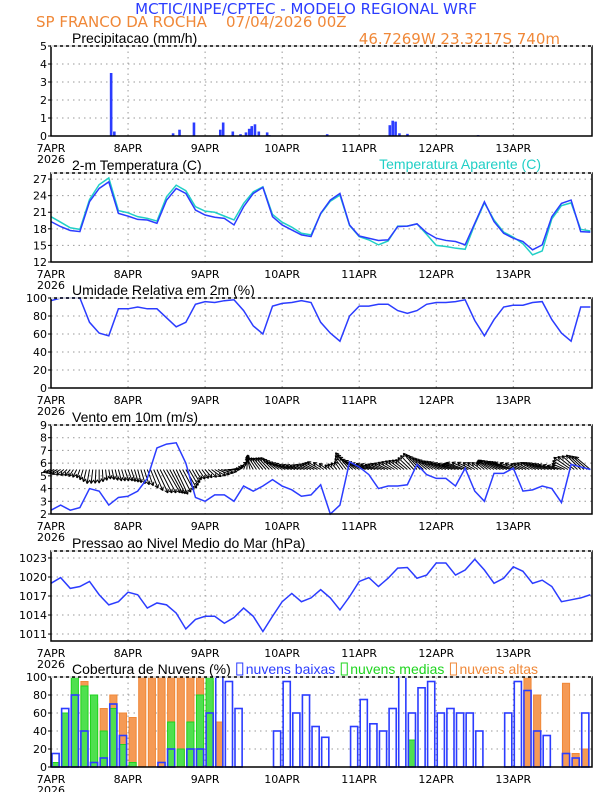 This screenshot has height=792, width=612. I want to click on panel-title: Umidade Relativa em 2m (%), so click(163, 290).